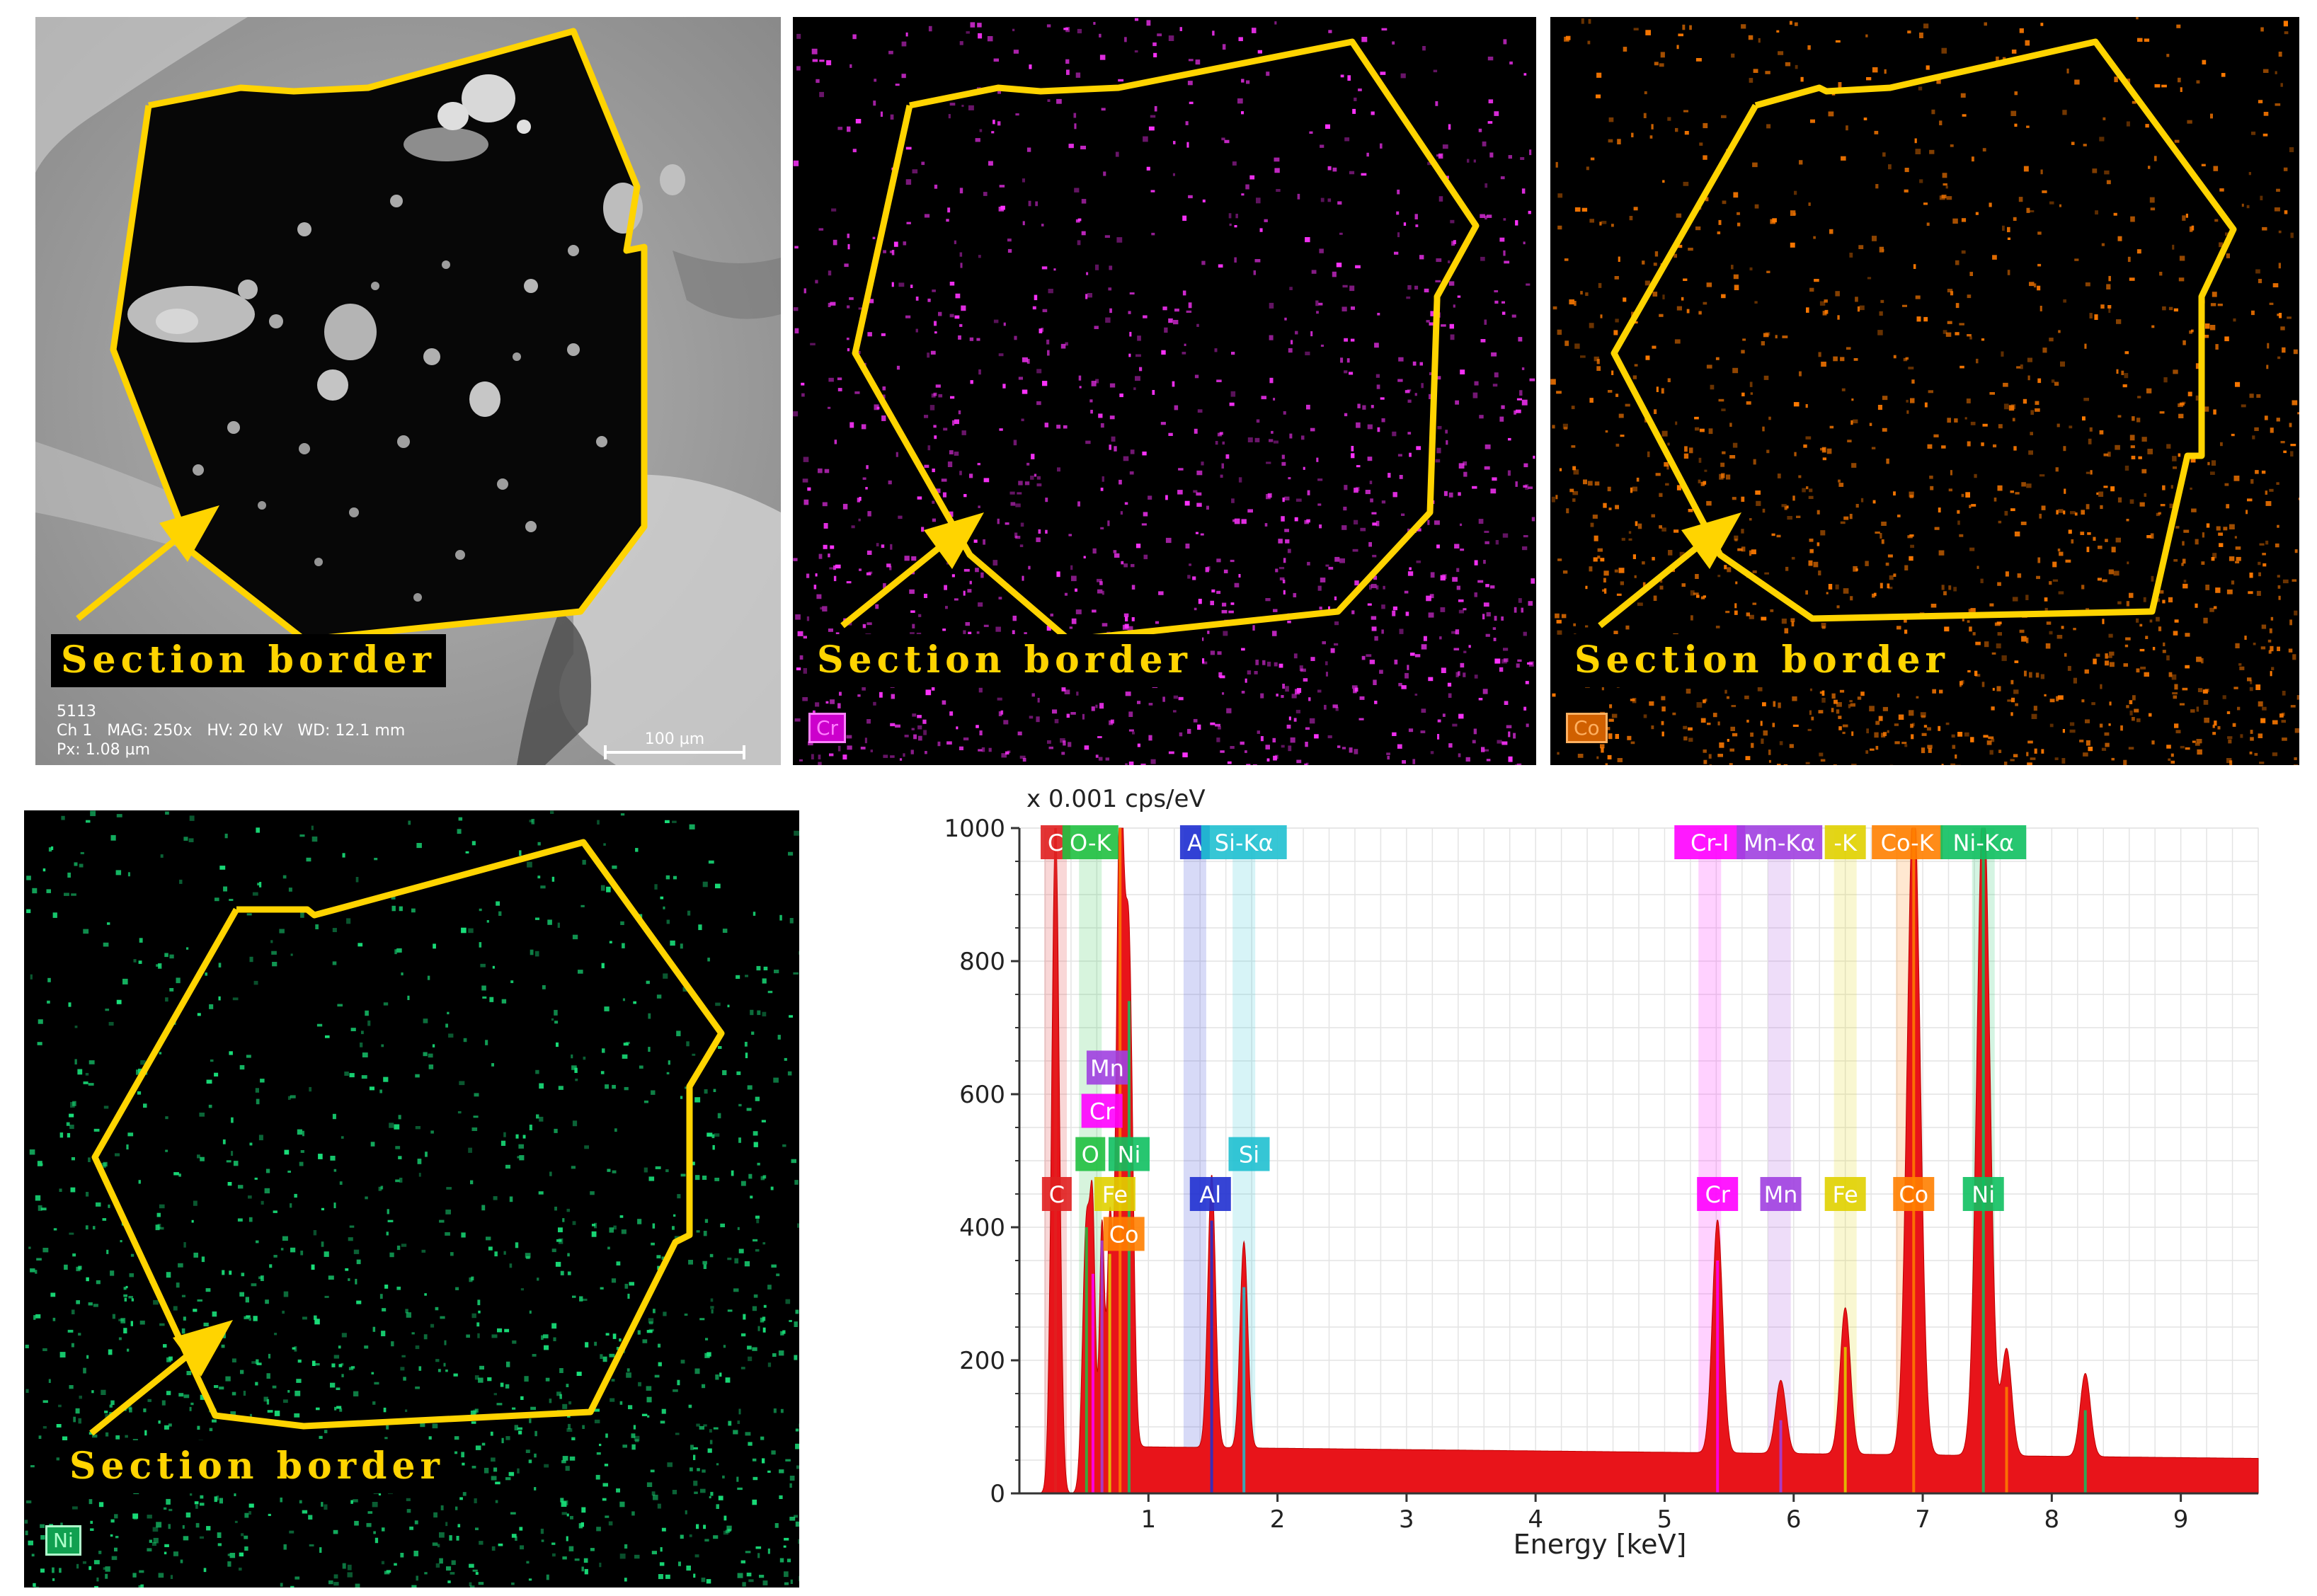 The height and width of the screenshot is (1596, 2317). What do you see at coordinates (1587, 728) in the screenshot?
I see `co-map-tag: Co` at bounding box center [1587, 728].